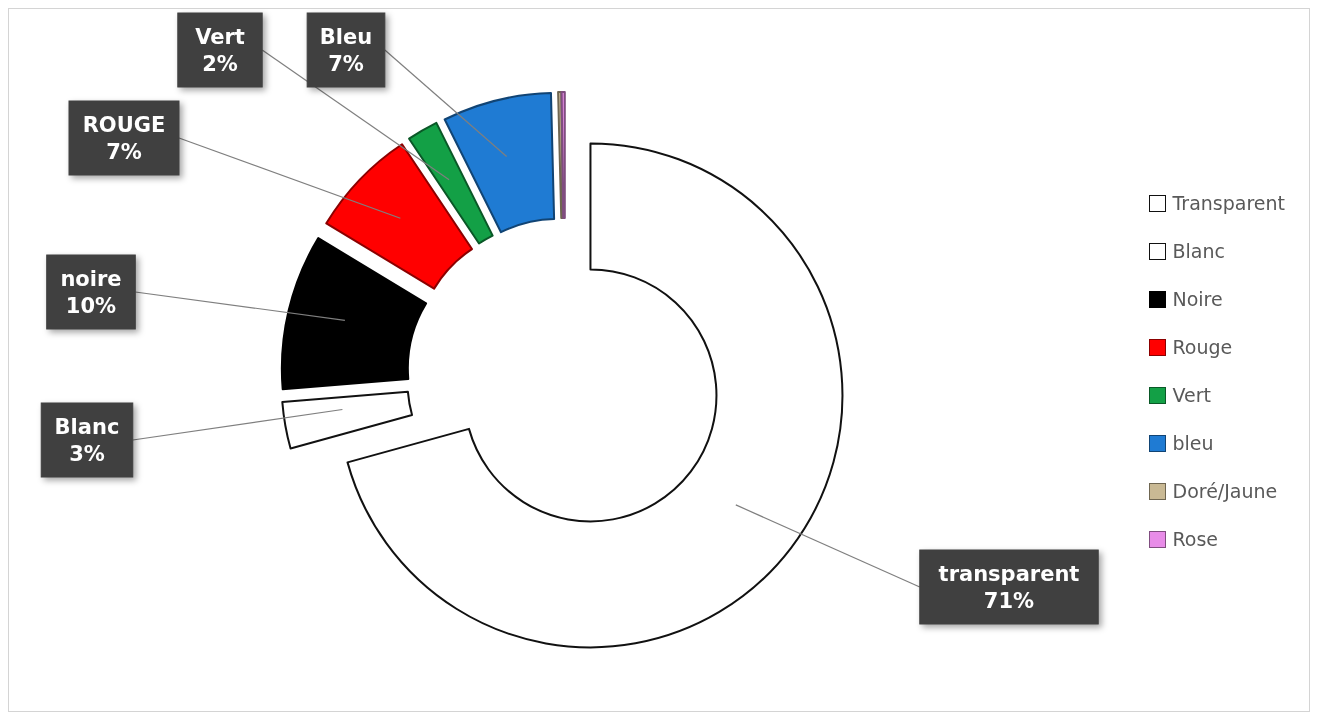  What do you see at coordinates (1191, 395) in the screenshot?
I see `legend-label: Vert` at bounding box center [1191, 395].